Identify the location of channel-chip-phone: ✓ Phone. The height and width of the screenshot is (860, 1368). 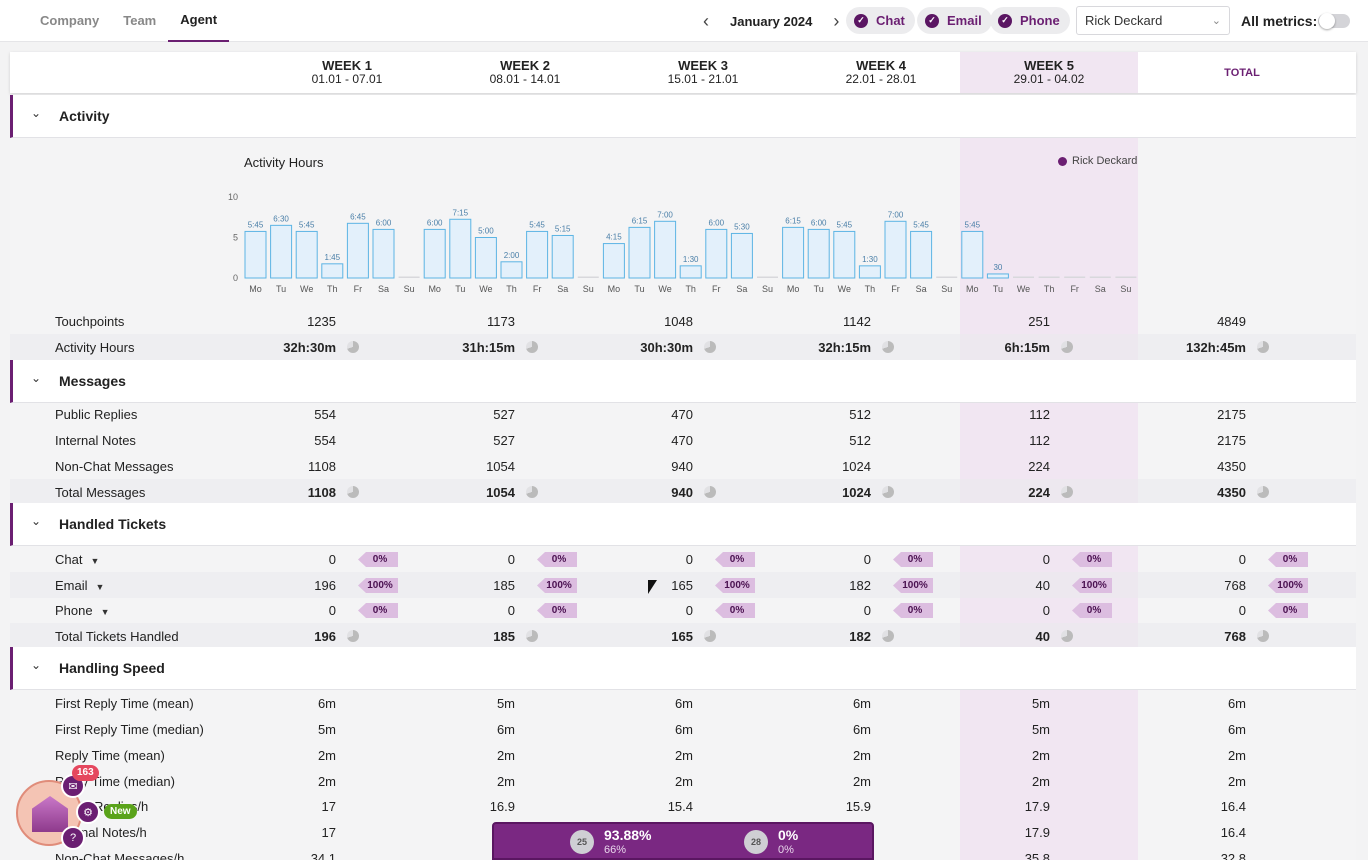
(1030, 20).